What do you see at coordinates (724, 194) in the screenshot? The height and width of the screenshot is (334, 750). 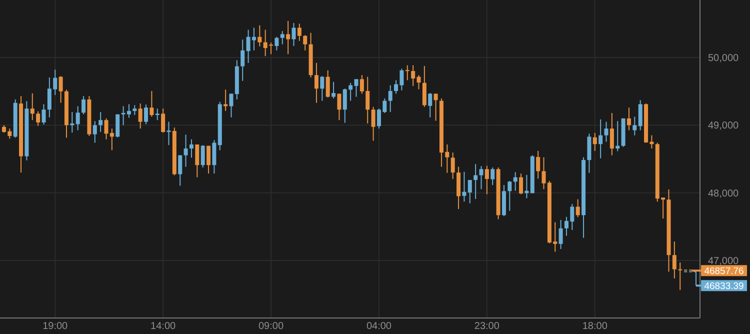 I see `y-tick-label: 48,000` at bounding box center [724, 194].